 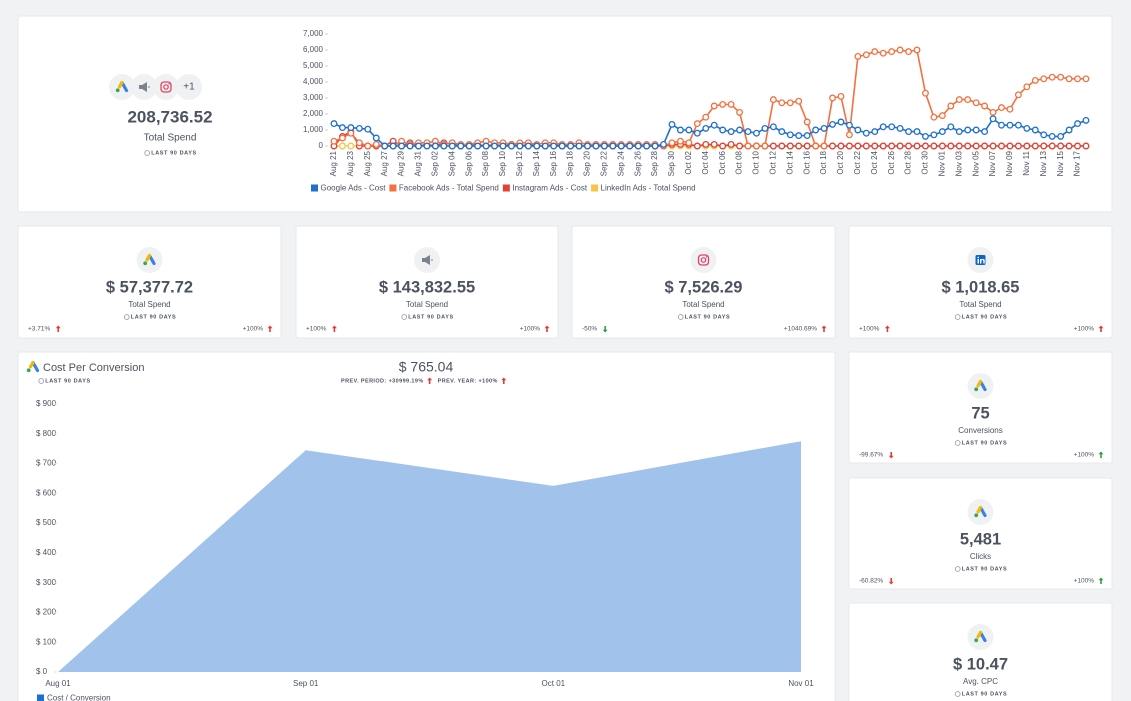 I want to click on linkedin-spend-card, so click(x=980, y=282).